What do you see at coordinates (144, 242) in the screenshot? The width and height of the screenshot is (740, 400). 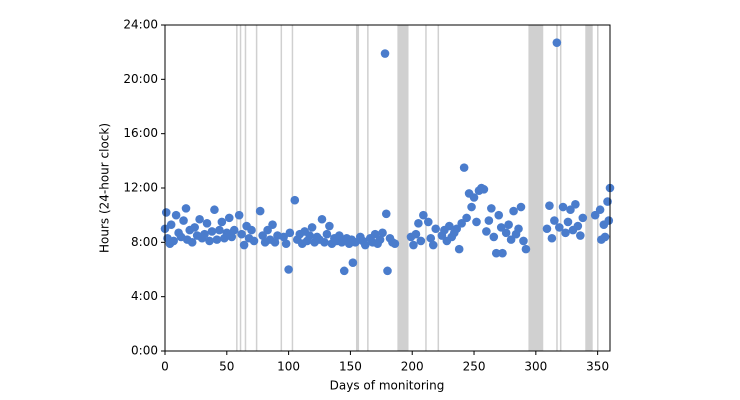 I see `y-tick-label: 8:00` at bounding box center [144, 242].